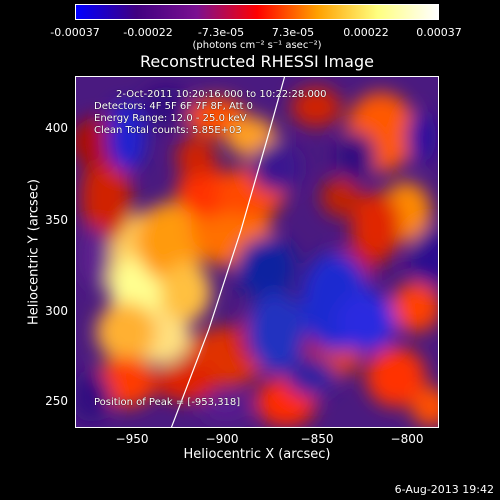  Describe the element at coordinates (56, 401) in the screenshot. I see `y-tick-label: 250` at that location.